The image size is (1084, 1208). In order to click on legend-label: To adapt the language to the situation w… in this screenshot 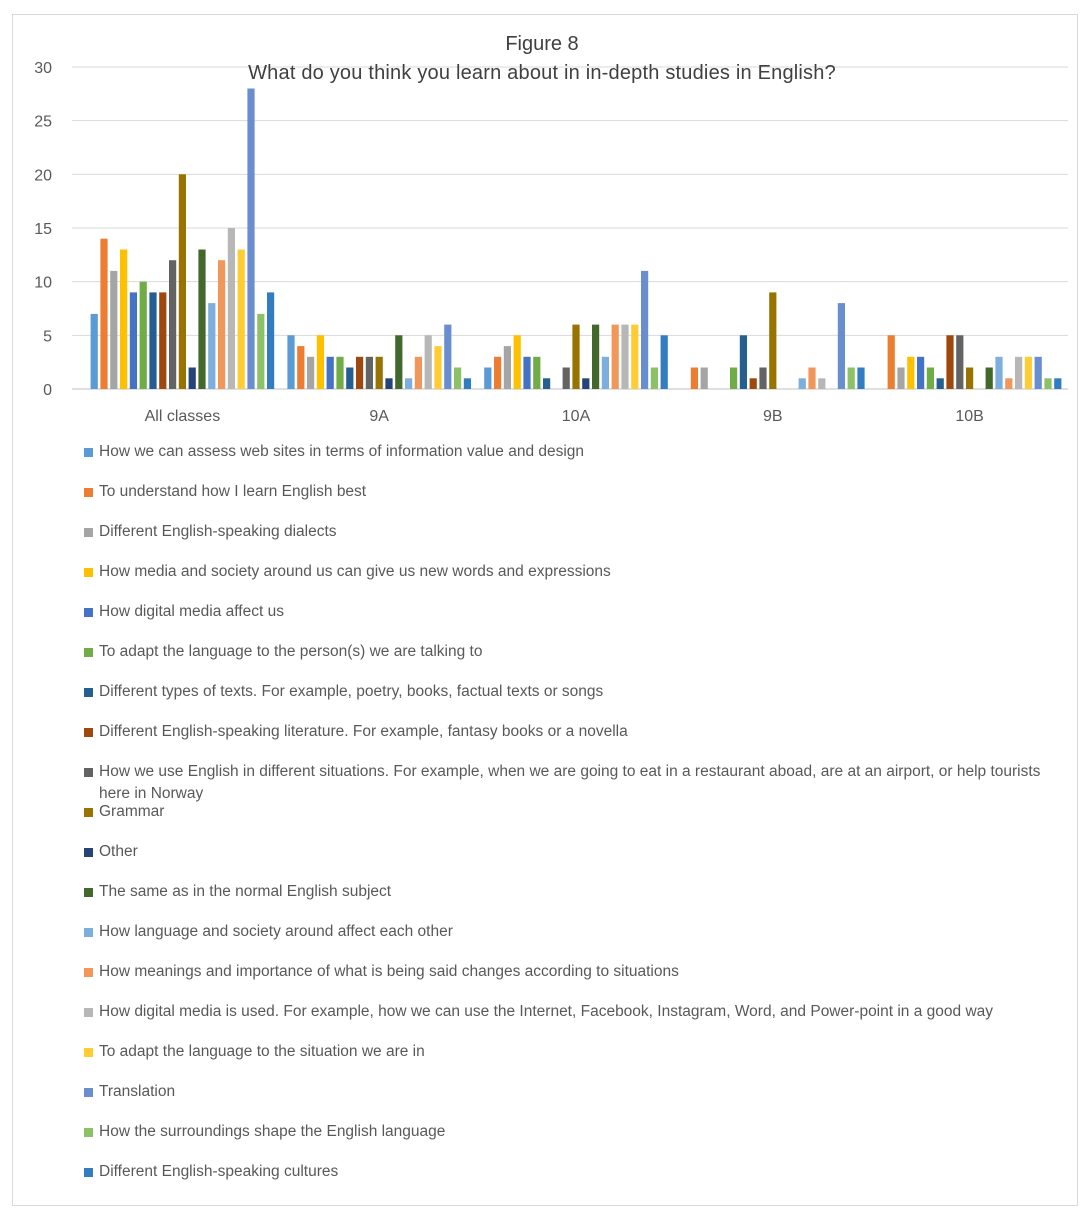, I will do `click(262, 1051)`.